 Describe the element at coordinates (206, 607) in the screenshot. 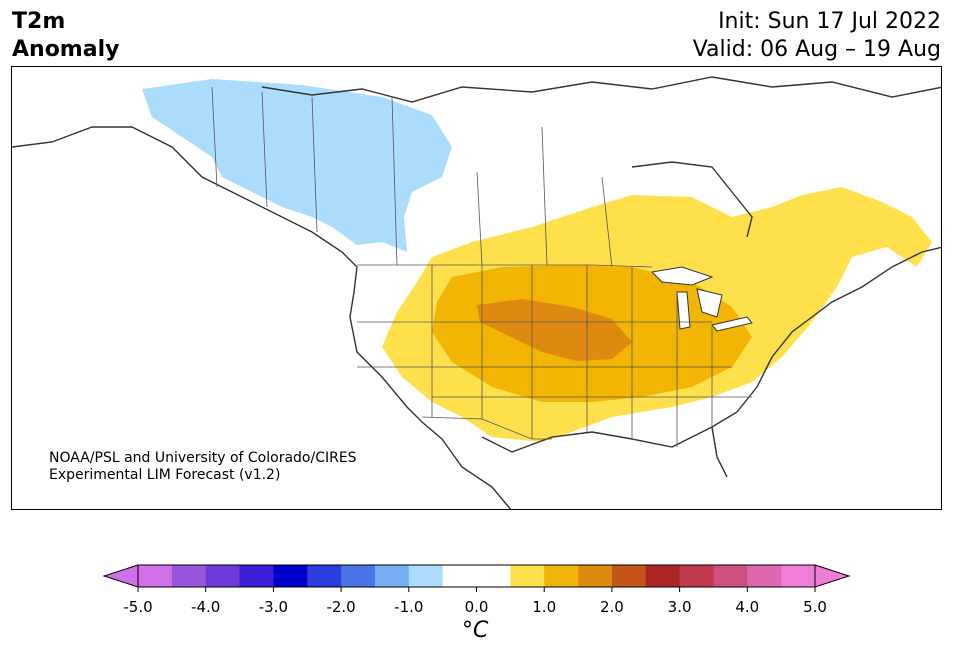

I see `colorbar-tick-label: -4.0` at that location.